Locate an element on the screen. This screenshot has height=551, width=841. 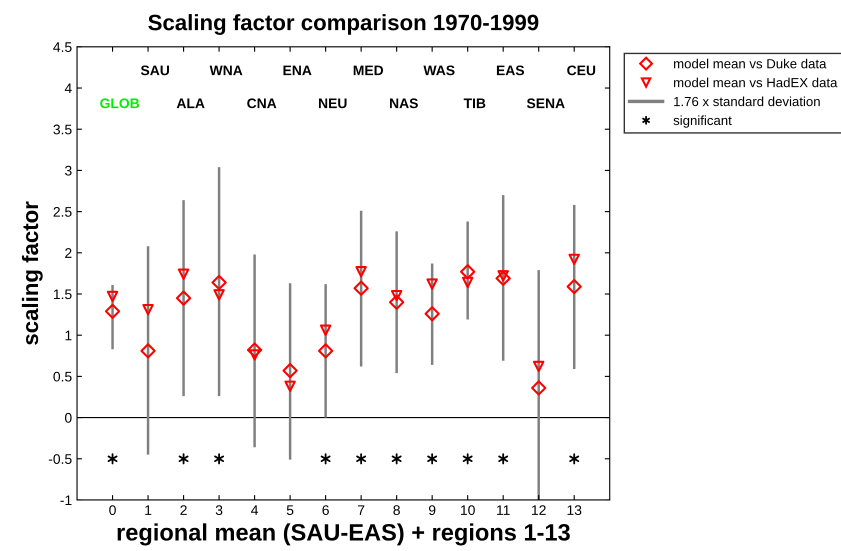
annotation: SENA is located at coordinates (545, 103).